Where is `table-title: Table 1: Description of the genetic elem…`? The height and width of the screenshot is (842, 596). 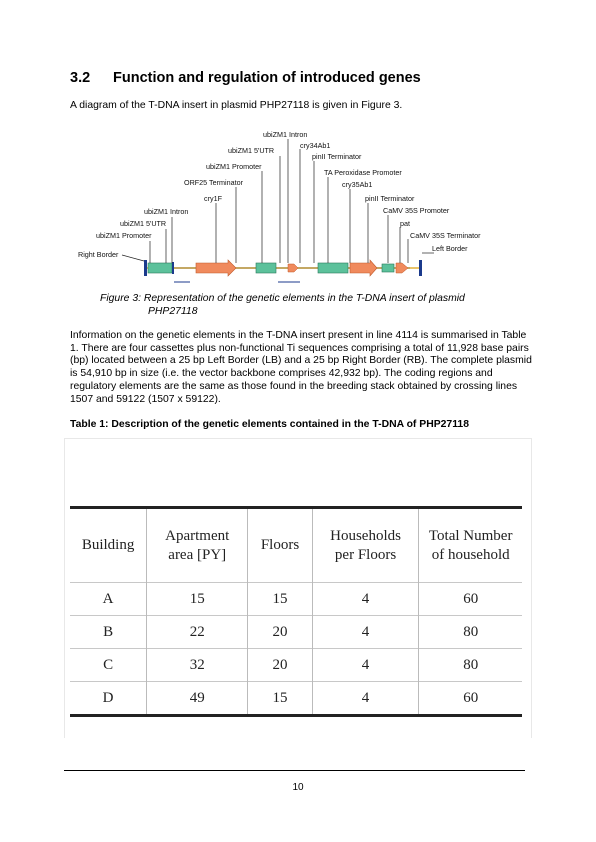
table-title: Table 1: Description of the genetic elem… is located at coordinates (269, 424).